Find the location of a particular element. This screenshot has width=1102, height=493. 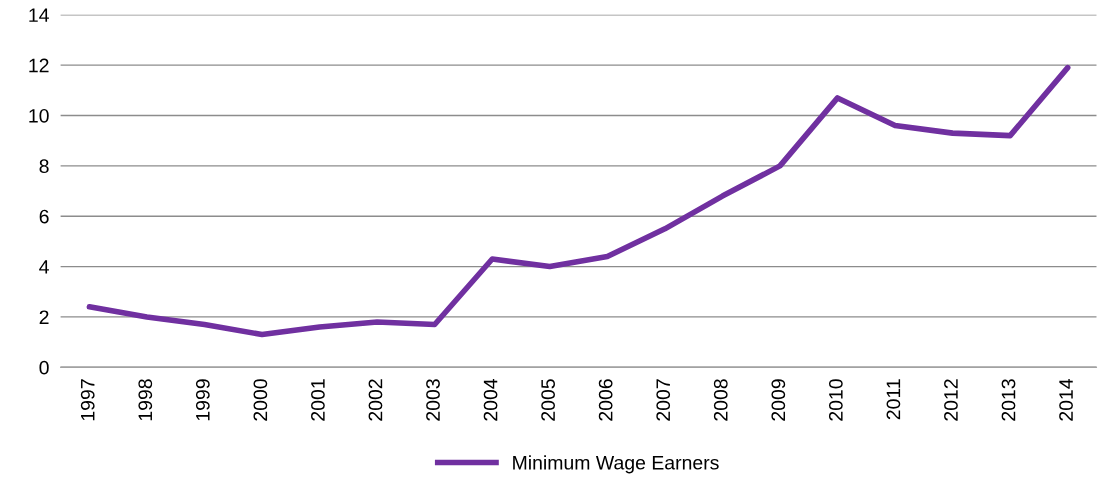

y-tick-label: 0 is located at coordinates (44, 367).